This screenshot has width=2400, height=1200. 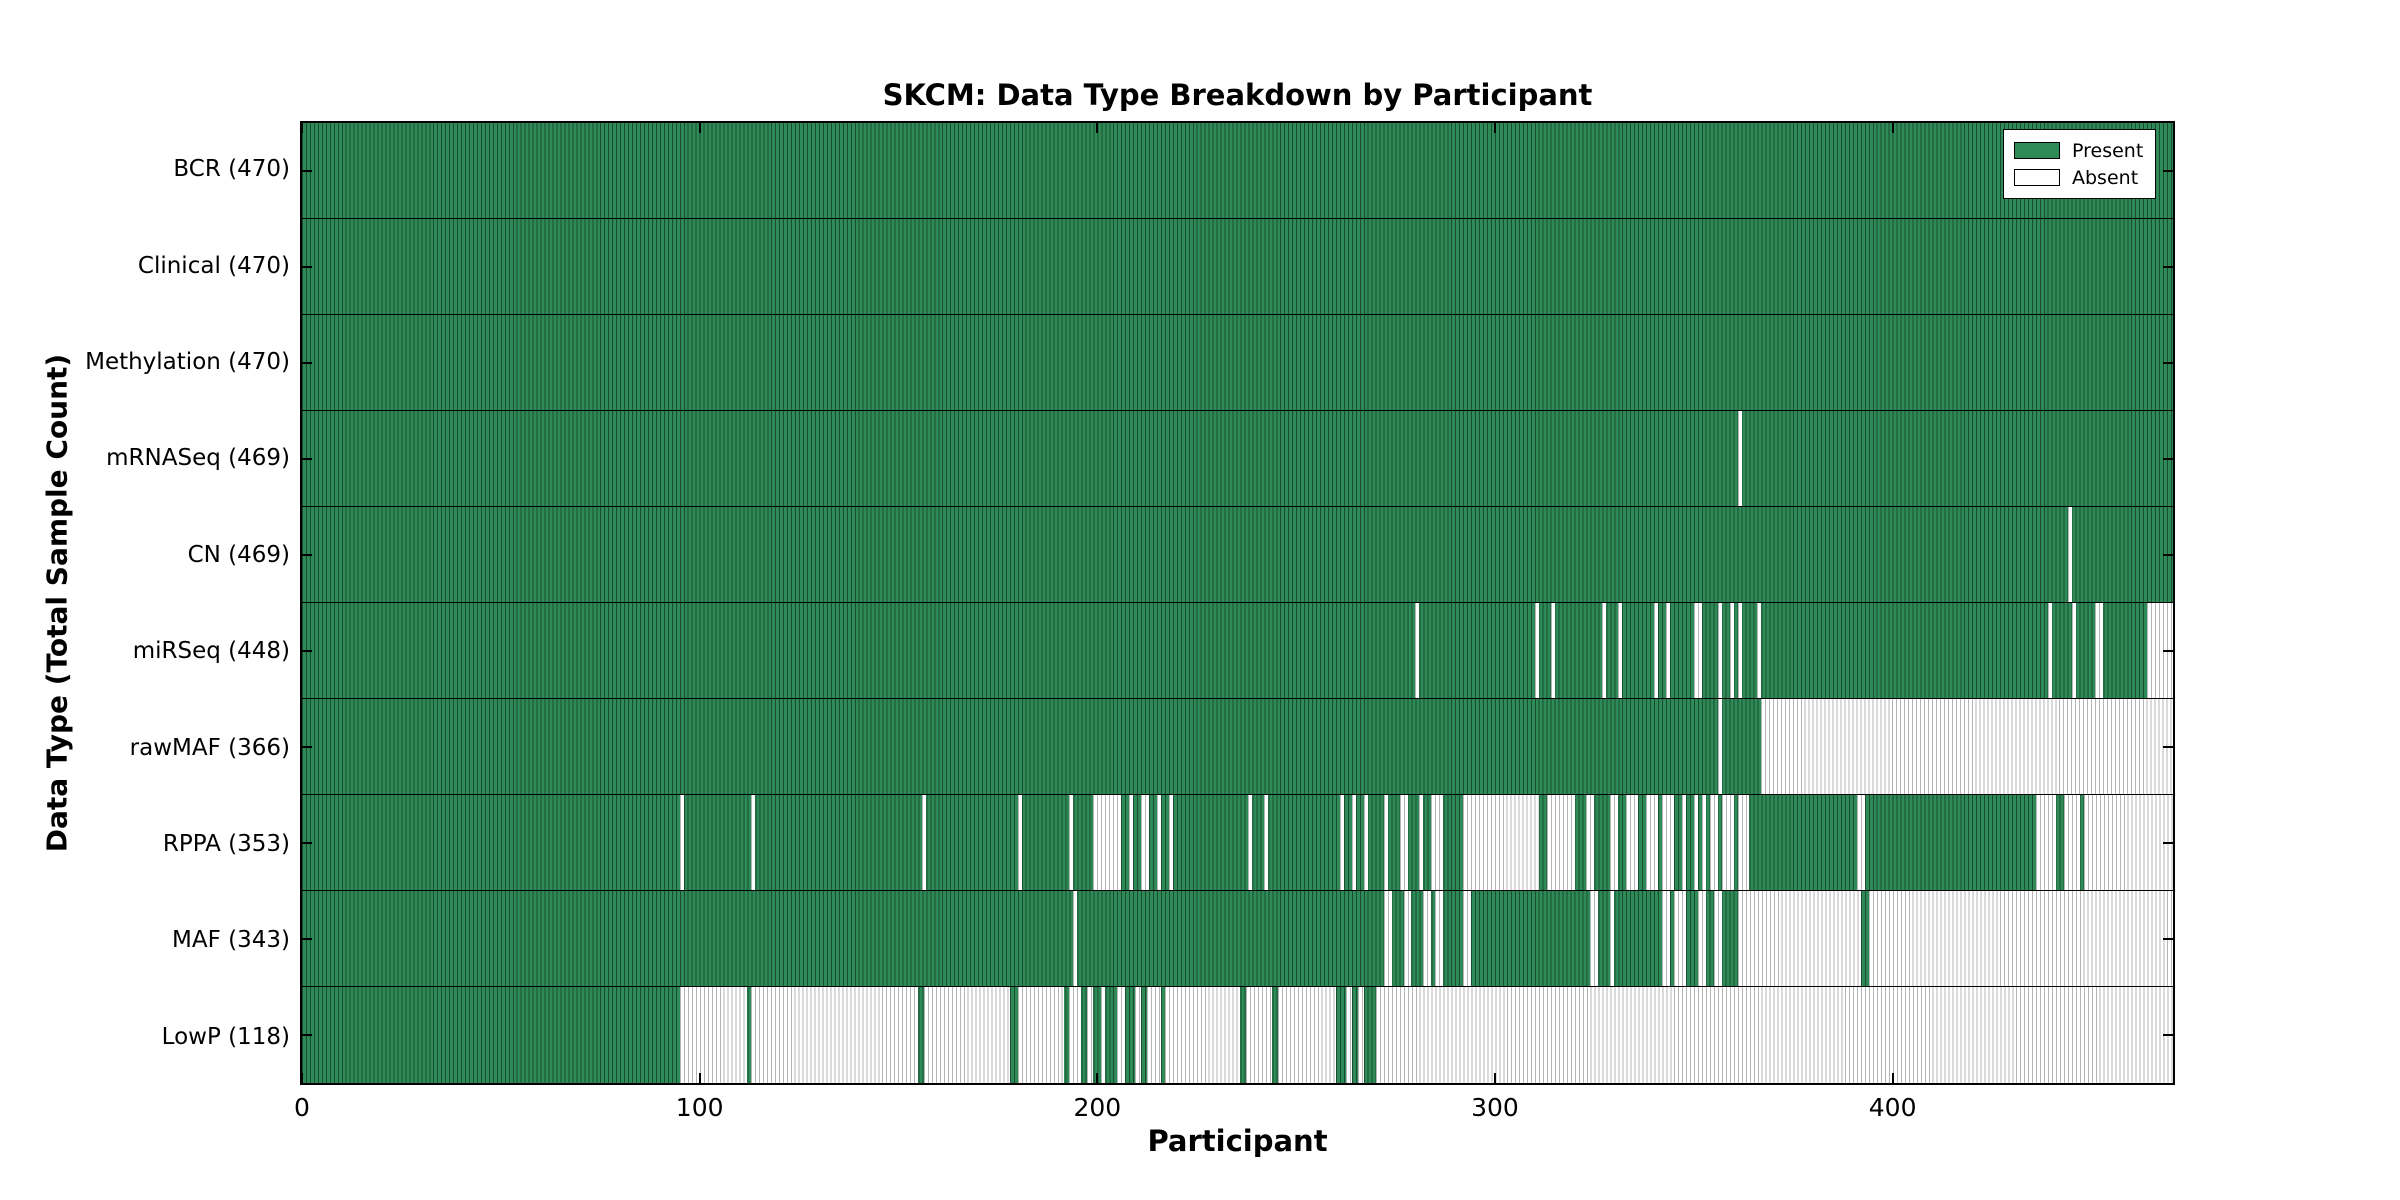 I want to click on y-tick-label-mirseq: miRSeq (448), so click(x=211, y=651).